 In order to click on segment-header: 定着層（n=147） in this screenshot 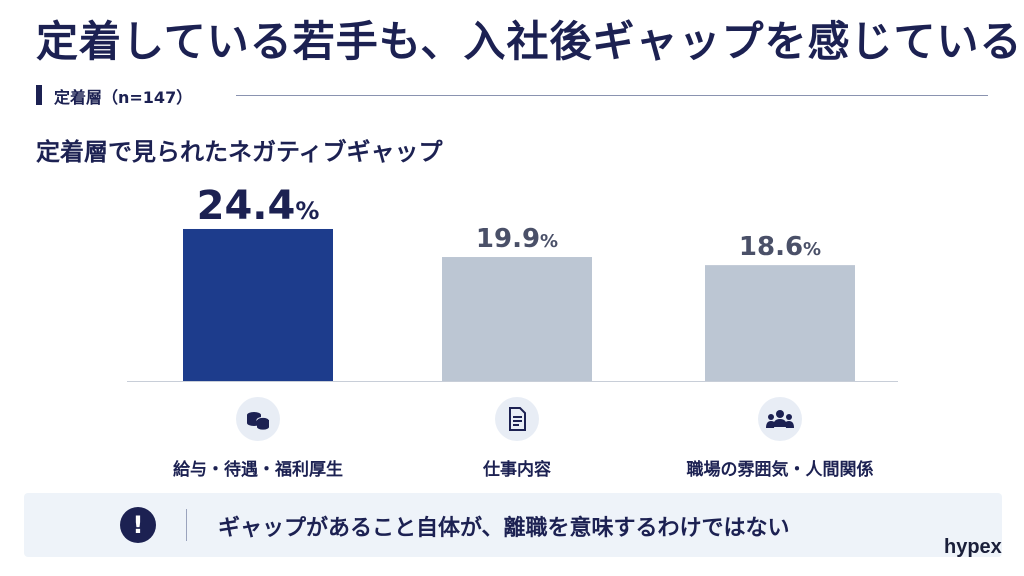, I will do `click(512, 95)`.